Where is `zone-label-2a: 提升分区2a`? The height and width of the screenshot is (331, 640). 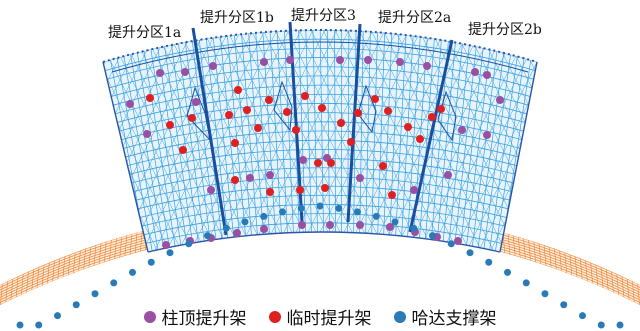 zone-label-2a: 提升分区2a is located at coordinates (415, 18).